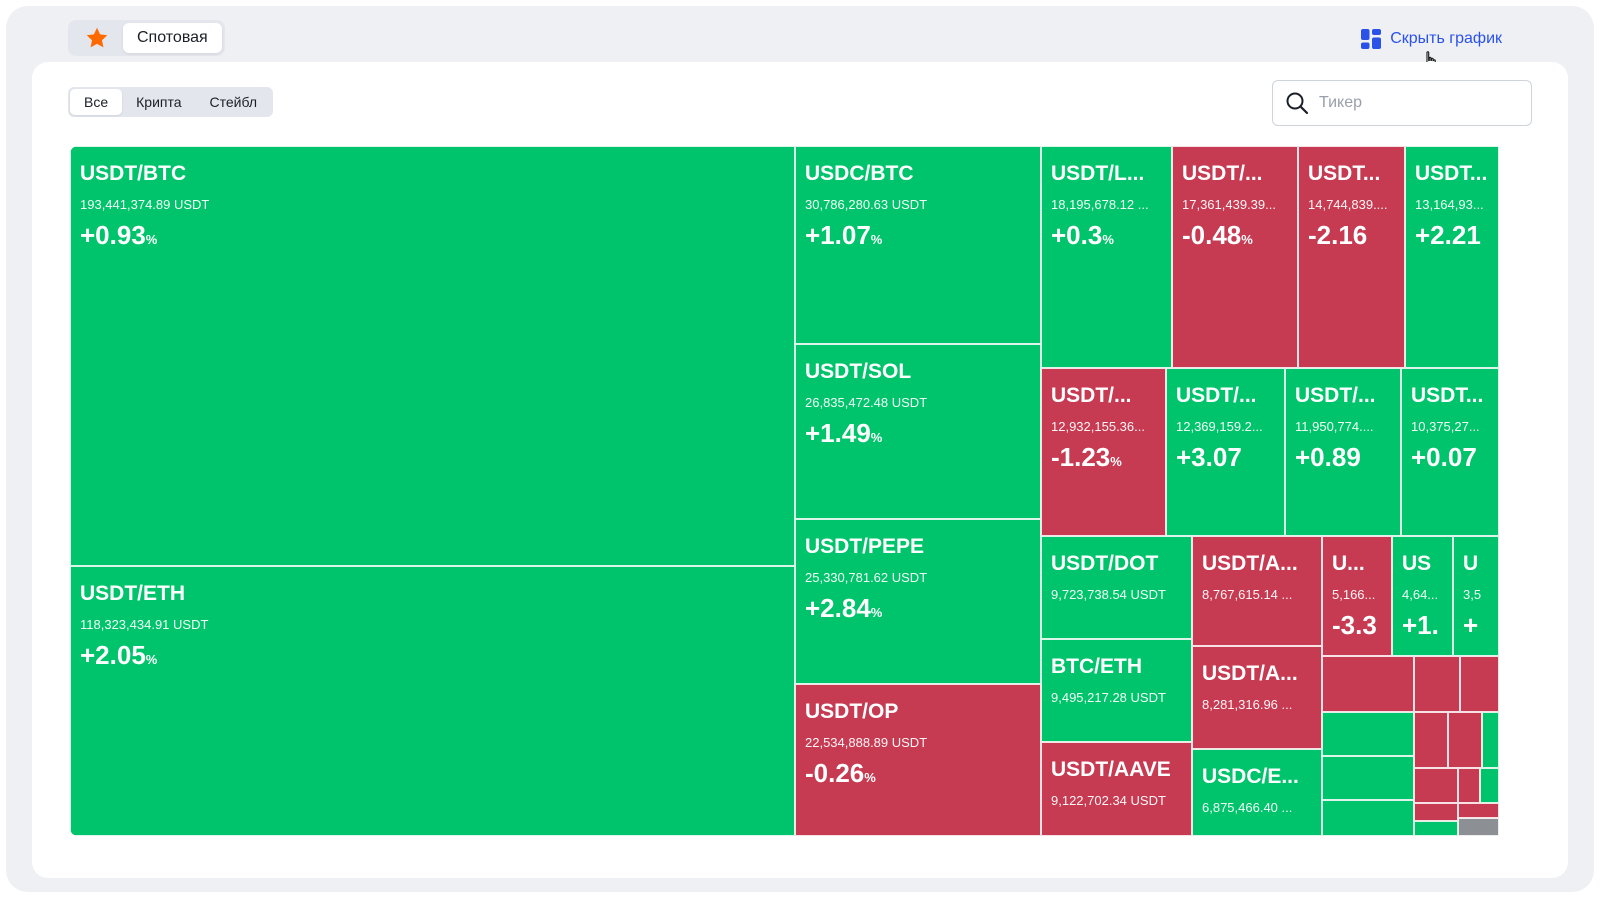 Image resolution: width=1600 pixels, height=898 pixels. I want to click on tile-change: +2.84%, so click(843, 608).